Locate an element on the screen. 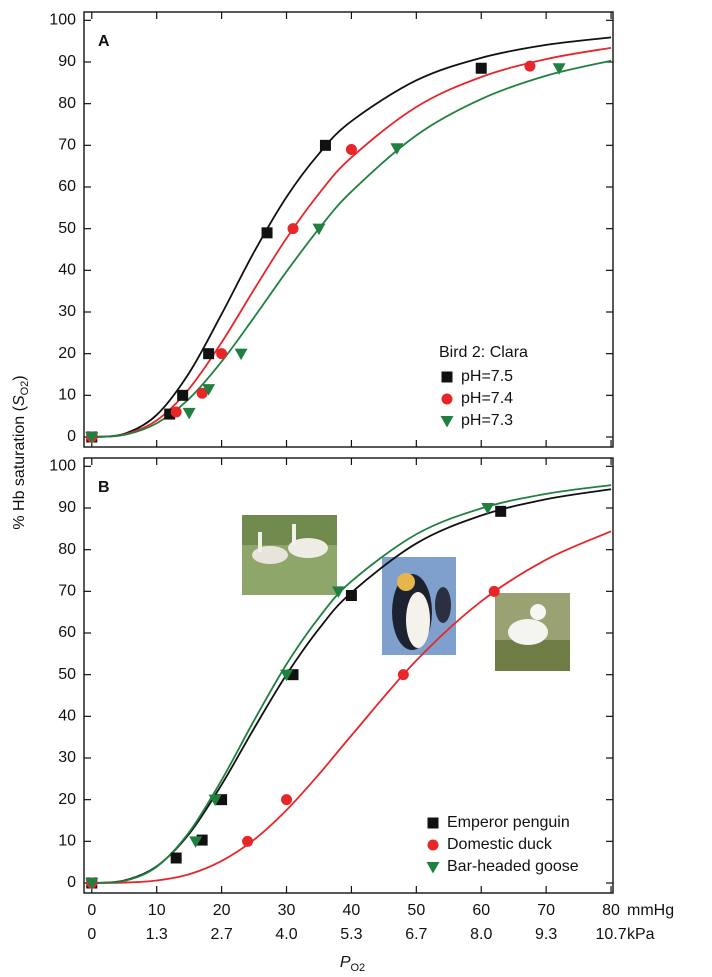 The width and height of the screenshot is (712, 977). legend-label: pH=7.4 is located at coordinates (487, 398).